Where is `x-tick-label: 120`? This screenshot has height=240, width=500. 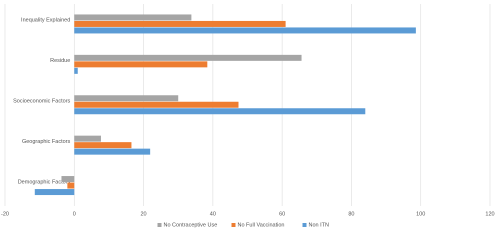 x-tick-label: 120 is located at coordinates (489, 214).